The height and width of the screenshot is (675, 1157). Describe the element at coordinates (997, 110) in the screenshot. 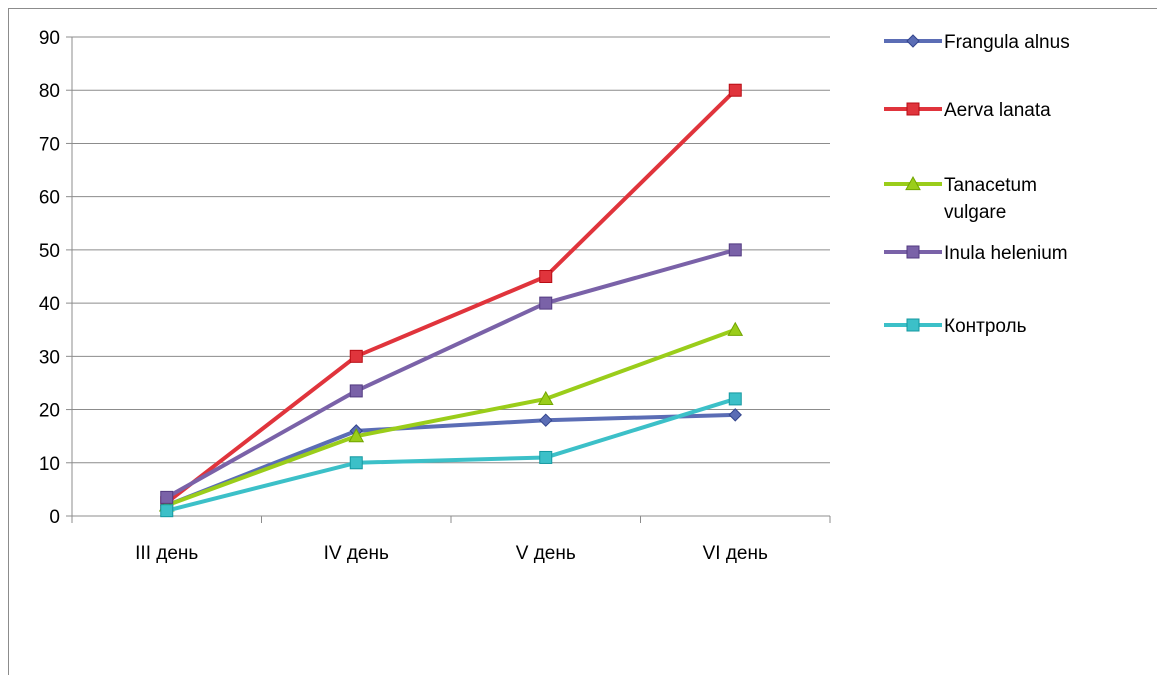

I see `legend-label: Aerva lanata` at that location.